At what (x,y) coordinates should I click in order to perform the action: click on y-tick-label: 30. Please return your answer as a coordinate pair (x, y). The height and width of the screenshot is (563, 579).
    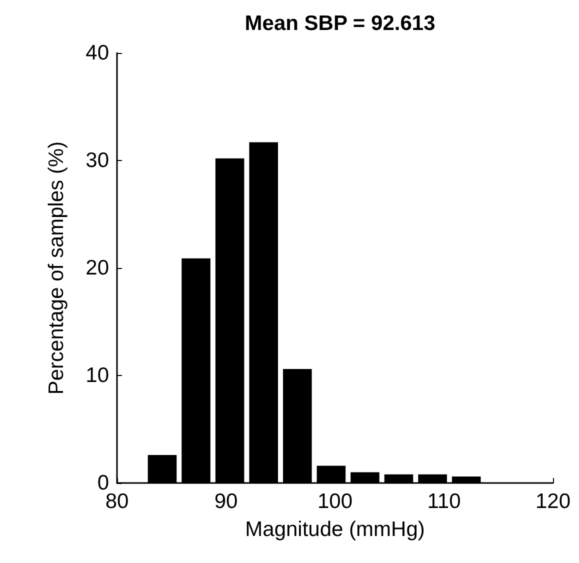
    Looking at the image, I should click on (97, 160).